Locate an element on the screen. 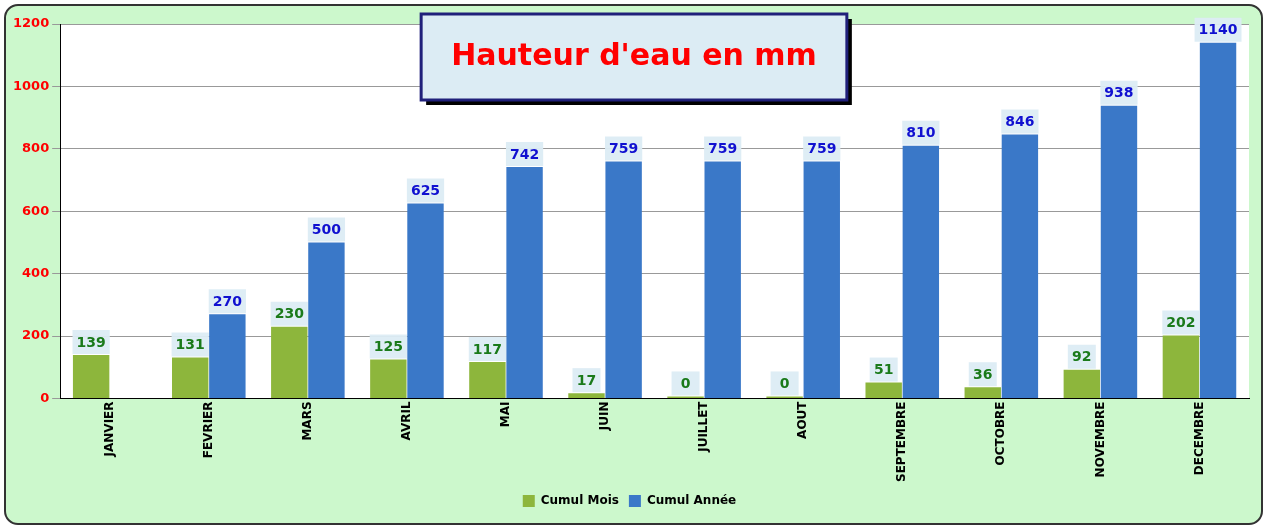 Image resolution: width=1267 pixels, height=529 pixels. y-tick-label: 0 is located at coordinates (45, 397).